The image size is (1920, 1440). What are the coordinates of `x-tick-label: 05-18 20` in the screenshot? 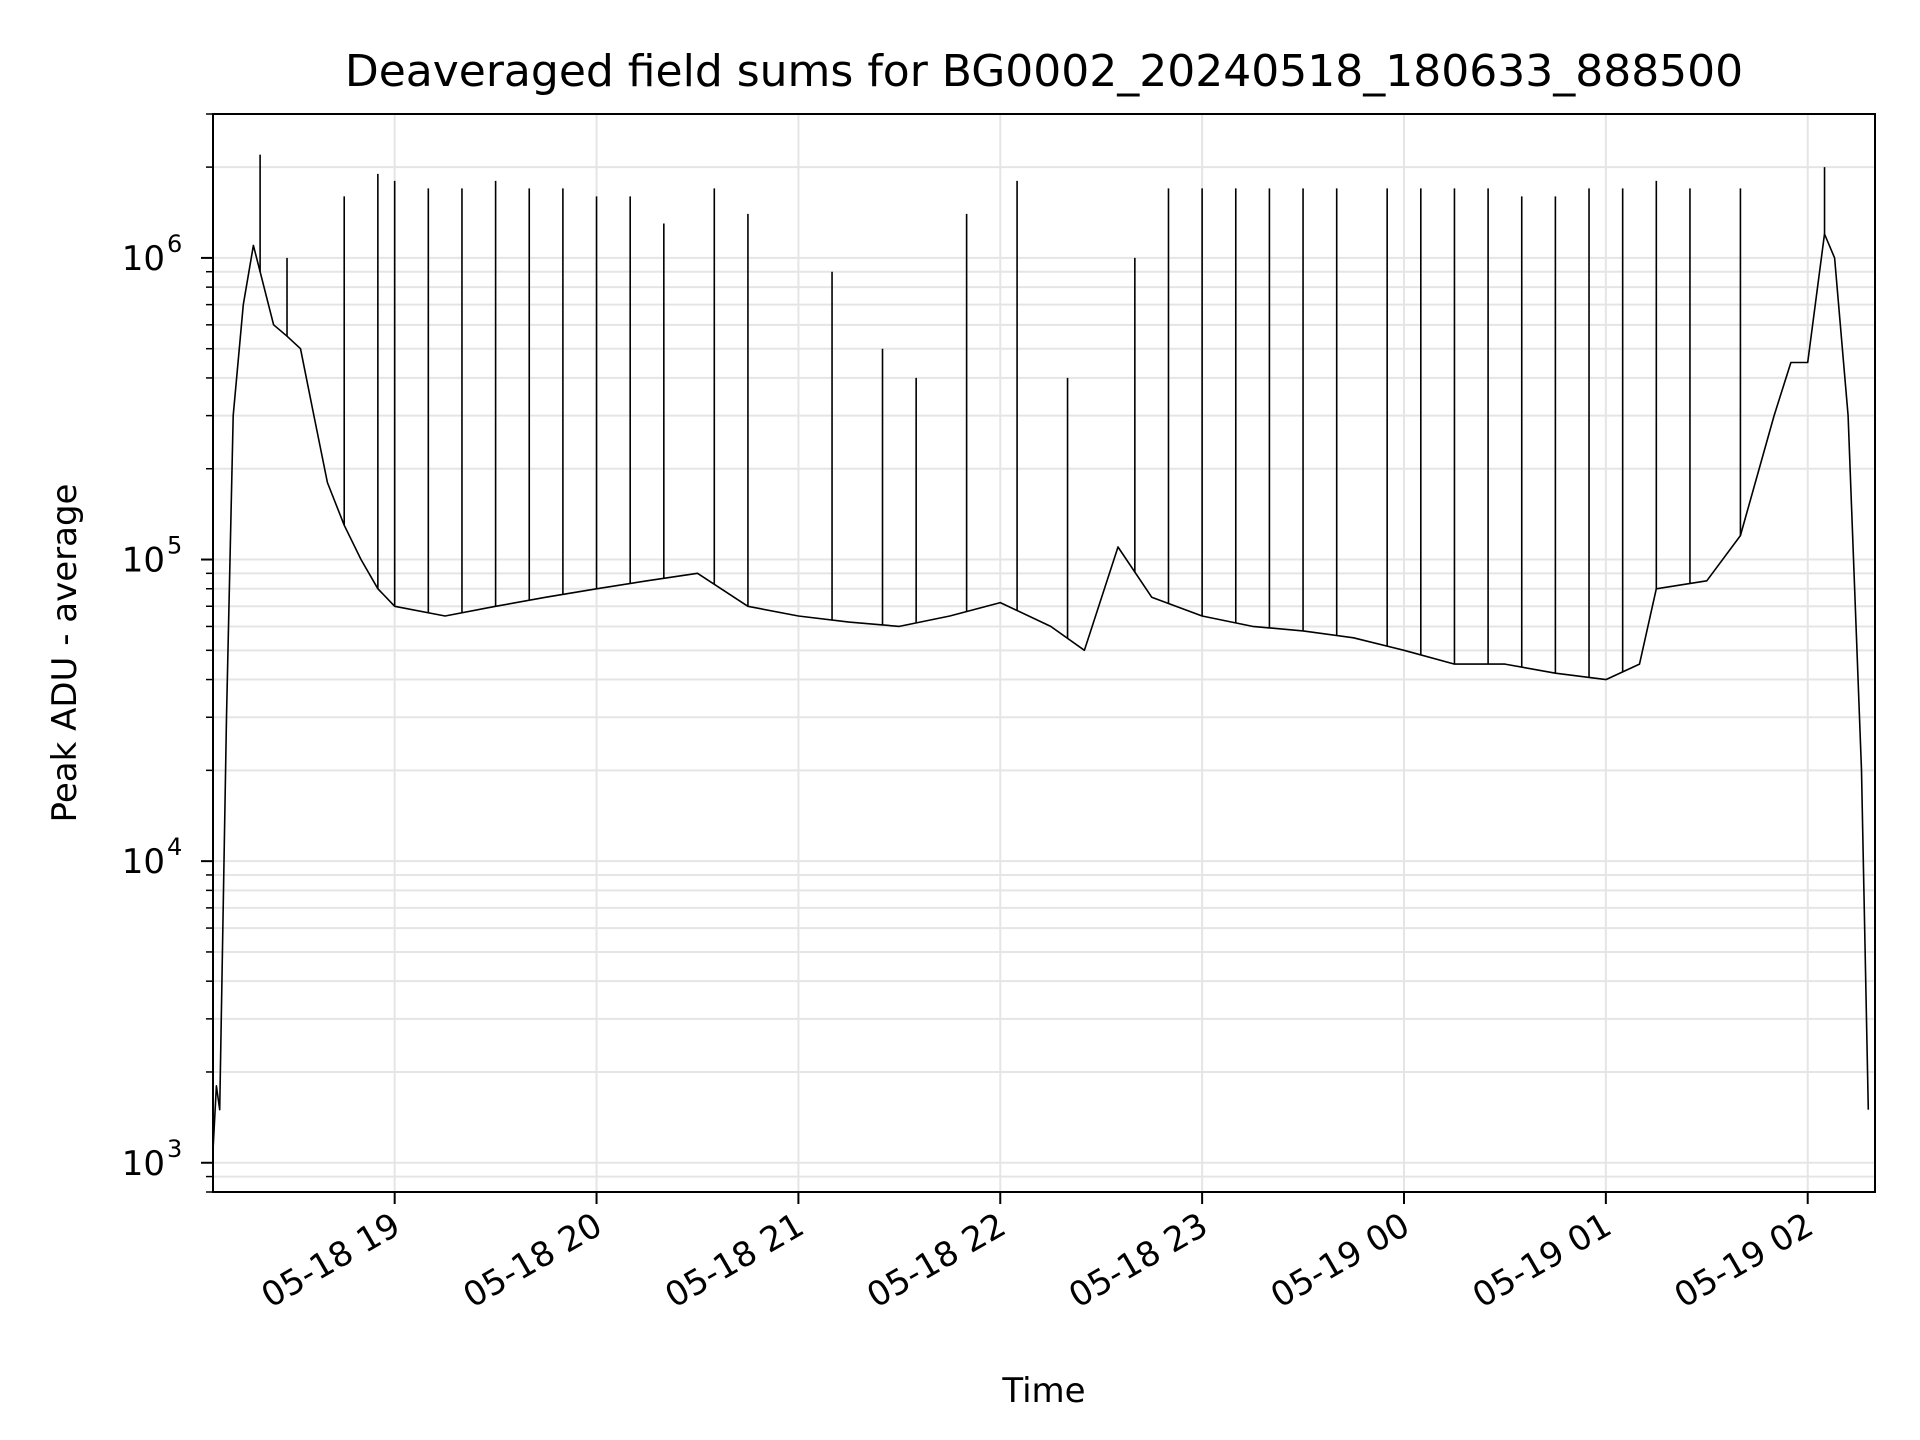 It's located at (533, 1260).